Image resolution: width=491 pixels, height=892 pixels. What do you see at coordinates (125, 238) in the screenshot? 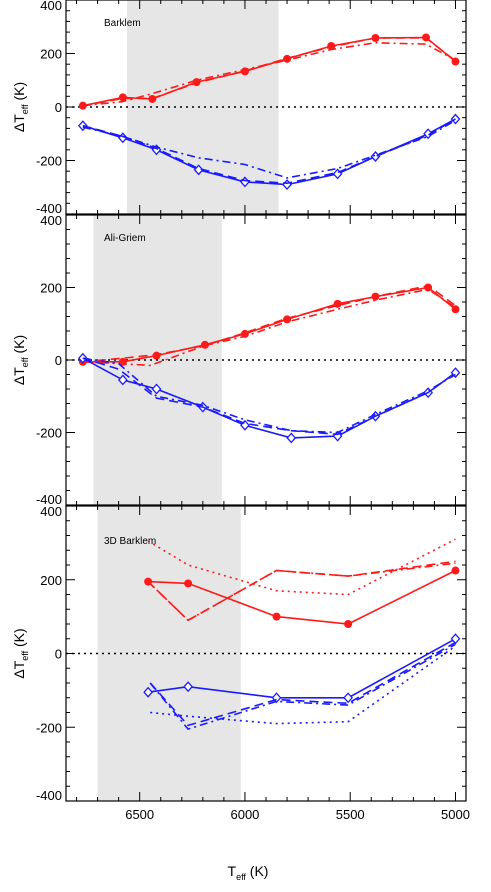
I see `panel-title: Ali-Griem` at bounding box center [125, 238].